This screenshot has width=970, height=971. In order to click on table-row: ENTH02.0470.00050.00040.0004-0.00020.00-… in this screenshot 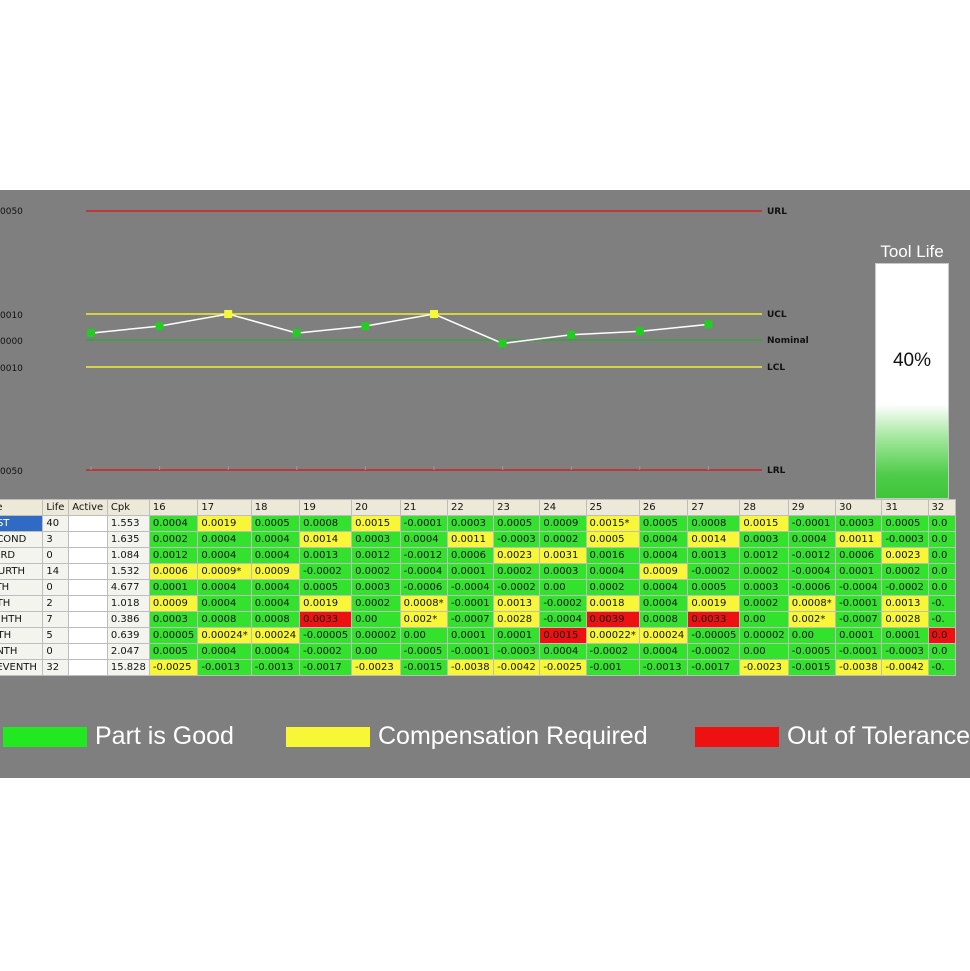, I will do `click(478, 651)`.